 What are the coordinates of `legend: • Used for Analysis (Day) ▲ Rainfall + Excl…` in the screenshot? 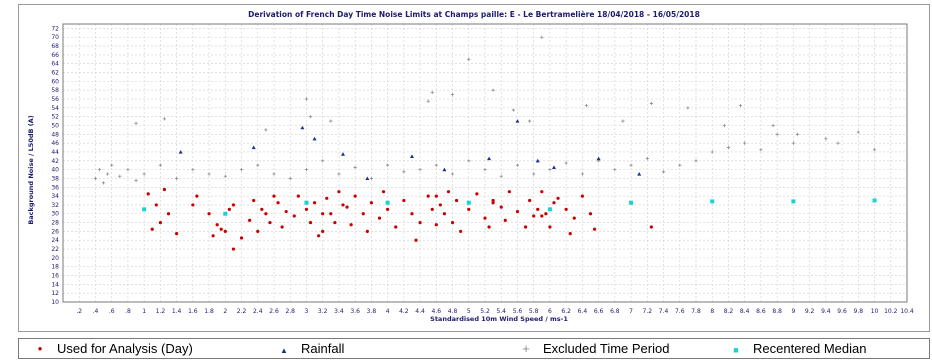 It's located at (474, 348).